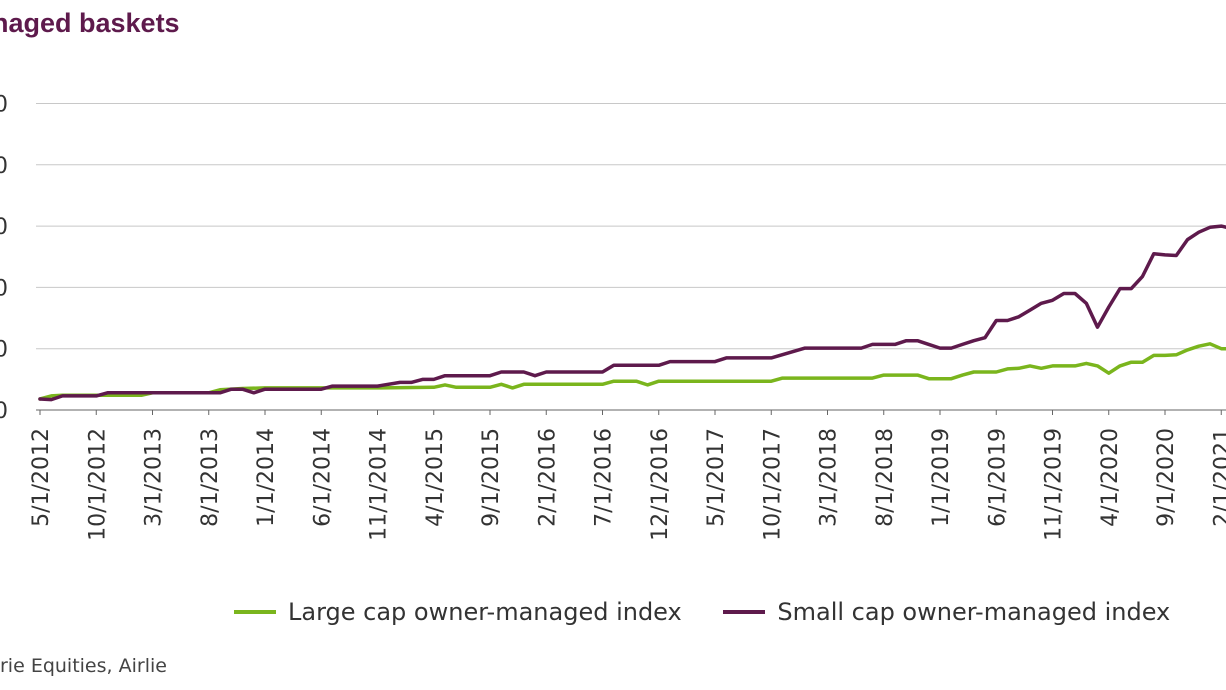 The image size is (1226, 690). Describe the element at coordinates (485, 612) in the screenshot. I see `legend-label-large-cap: Large cap owner-managed index` at that location.